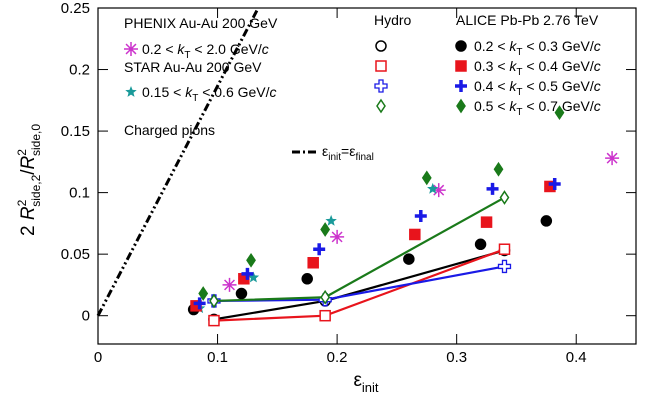 This screenshot has height=398, width=646. Describe the element at coordinates (357, 380) in the screenshot. I see `x-label-main: ε` at that location.